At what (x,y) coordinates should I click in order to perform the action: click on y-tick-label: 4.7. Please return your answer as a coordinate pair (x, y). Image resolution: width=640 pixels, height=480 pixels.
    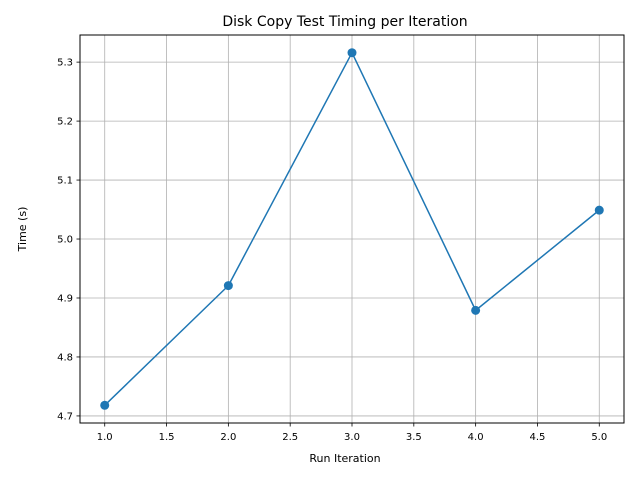
    Looking at the image, I should click on (65, 416).